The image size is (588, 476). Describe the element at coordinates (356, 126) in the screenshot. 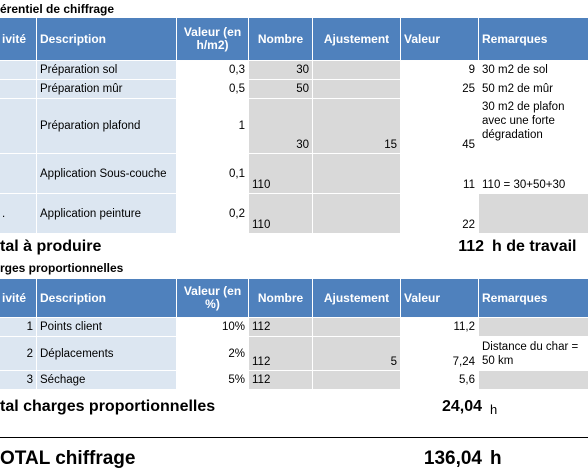

I see `cell-ajustement: 15` at that location.